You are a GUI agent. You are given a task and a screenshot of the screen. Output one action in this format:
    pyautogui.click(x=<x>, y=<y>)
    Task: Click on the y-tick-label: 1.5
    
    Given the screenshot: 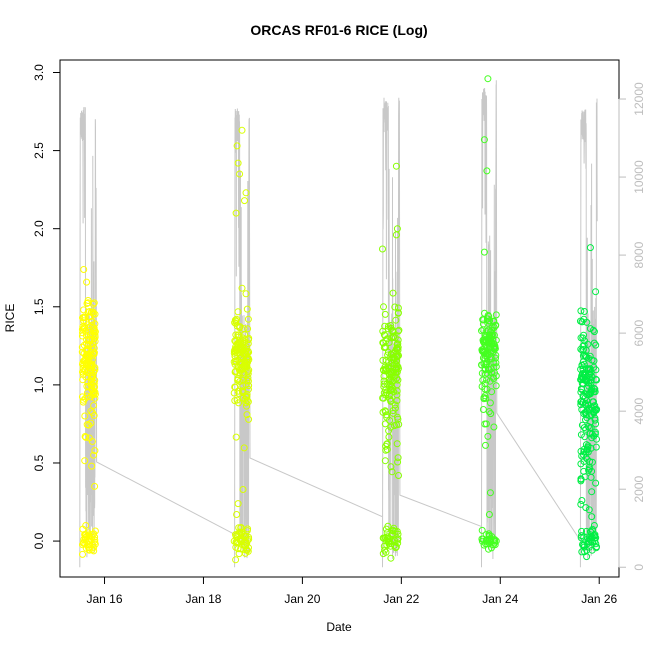 What is the action you would take?
    pyautogui.click(x=39, y=306)
    